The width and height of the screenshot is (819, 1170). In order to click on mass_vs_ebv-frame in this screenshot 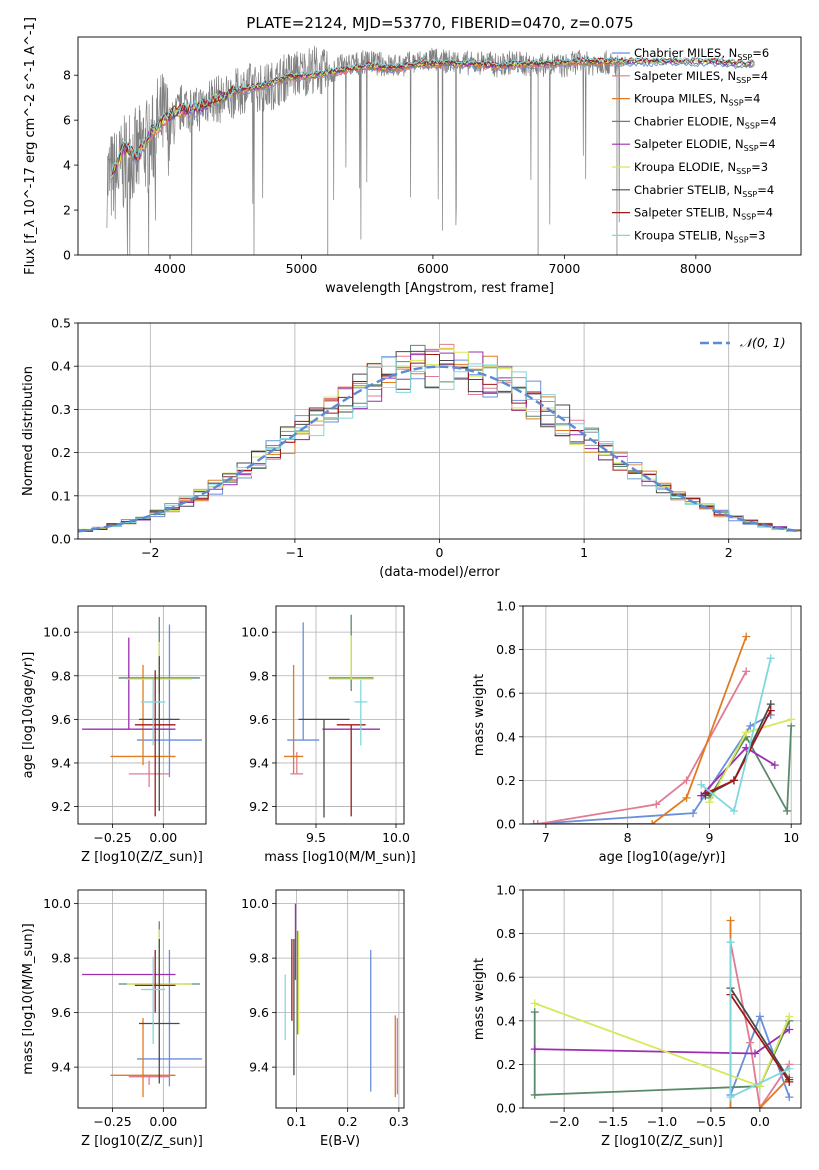, I will do `click(340, 999)`.